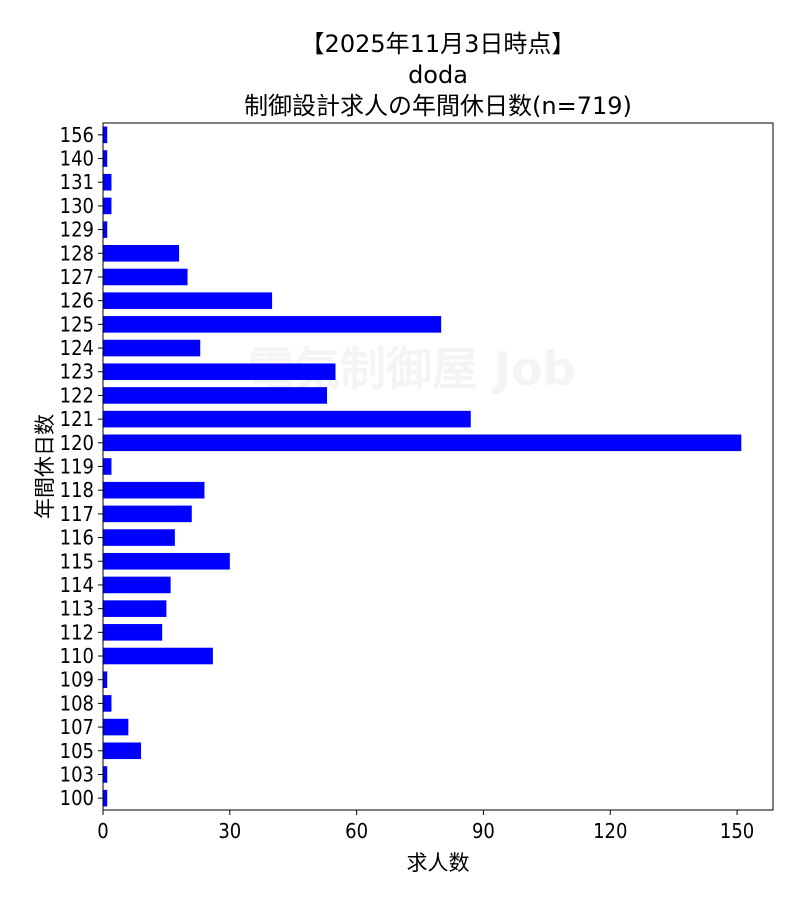 This screenshot has width=800, height=900. I want to click on y-tick-label: 131, so click(77, 182).